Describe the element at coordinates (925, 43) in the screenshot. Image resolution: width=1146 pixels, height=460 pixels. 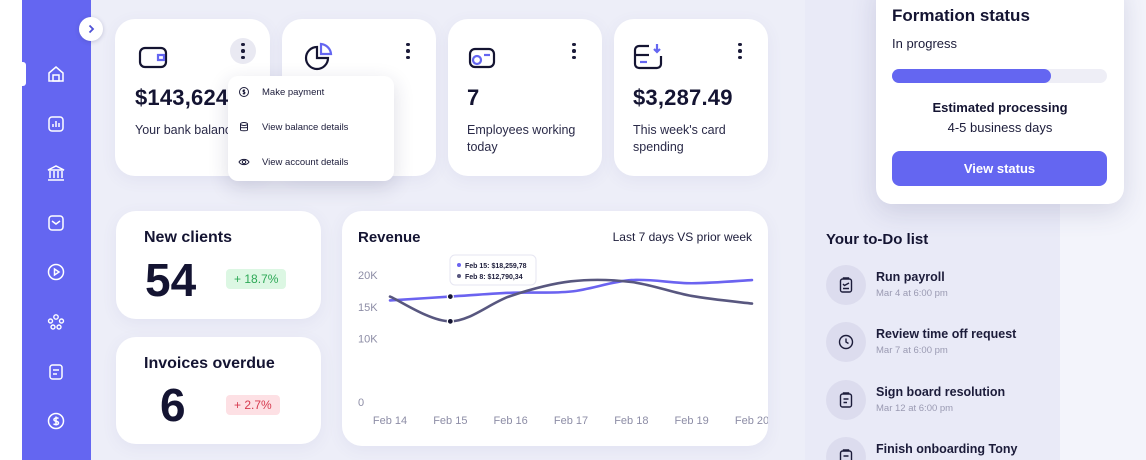
I see `formation-status-text: In progress` at that location.